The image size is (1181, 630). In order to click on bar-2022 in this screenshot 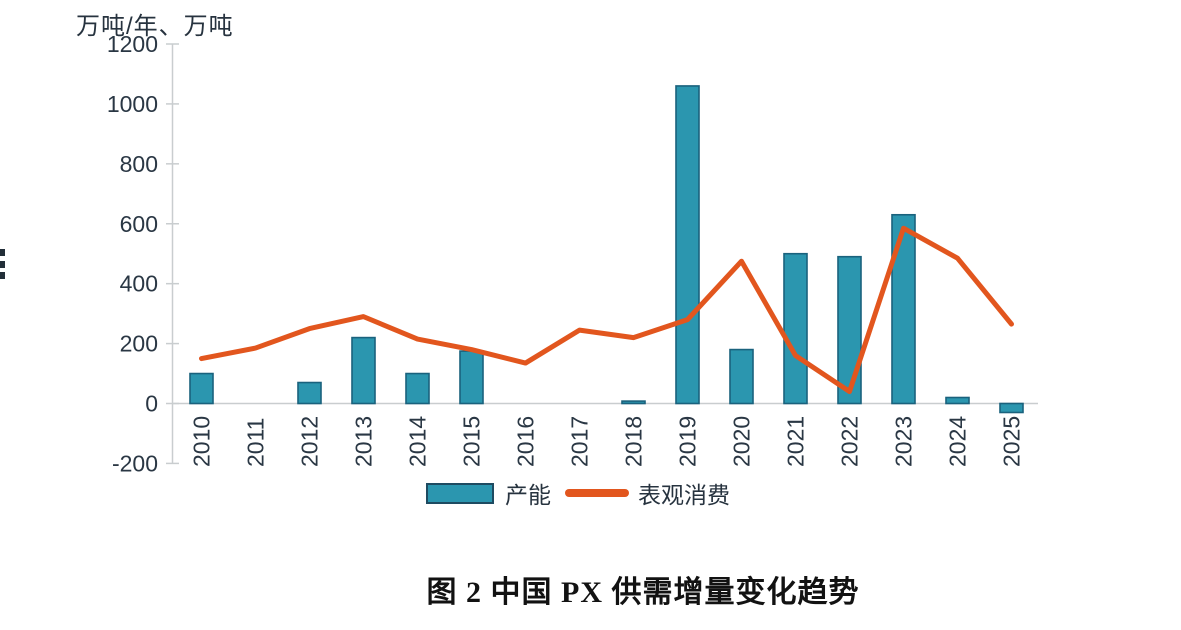, I will do `click(849, 330)`.